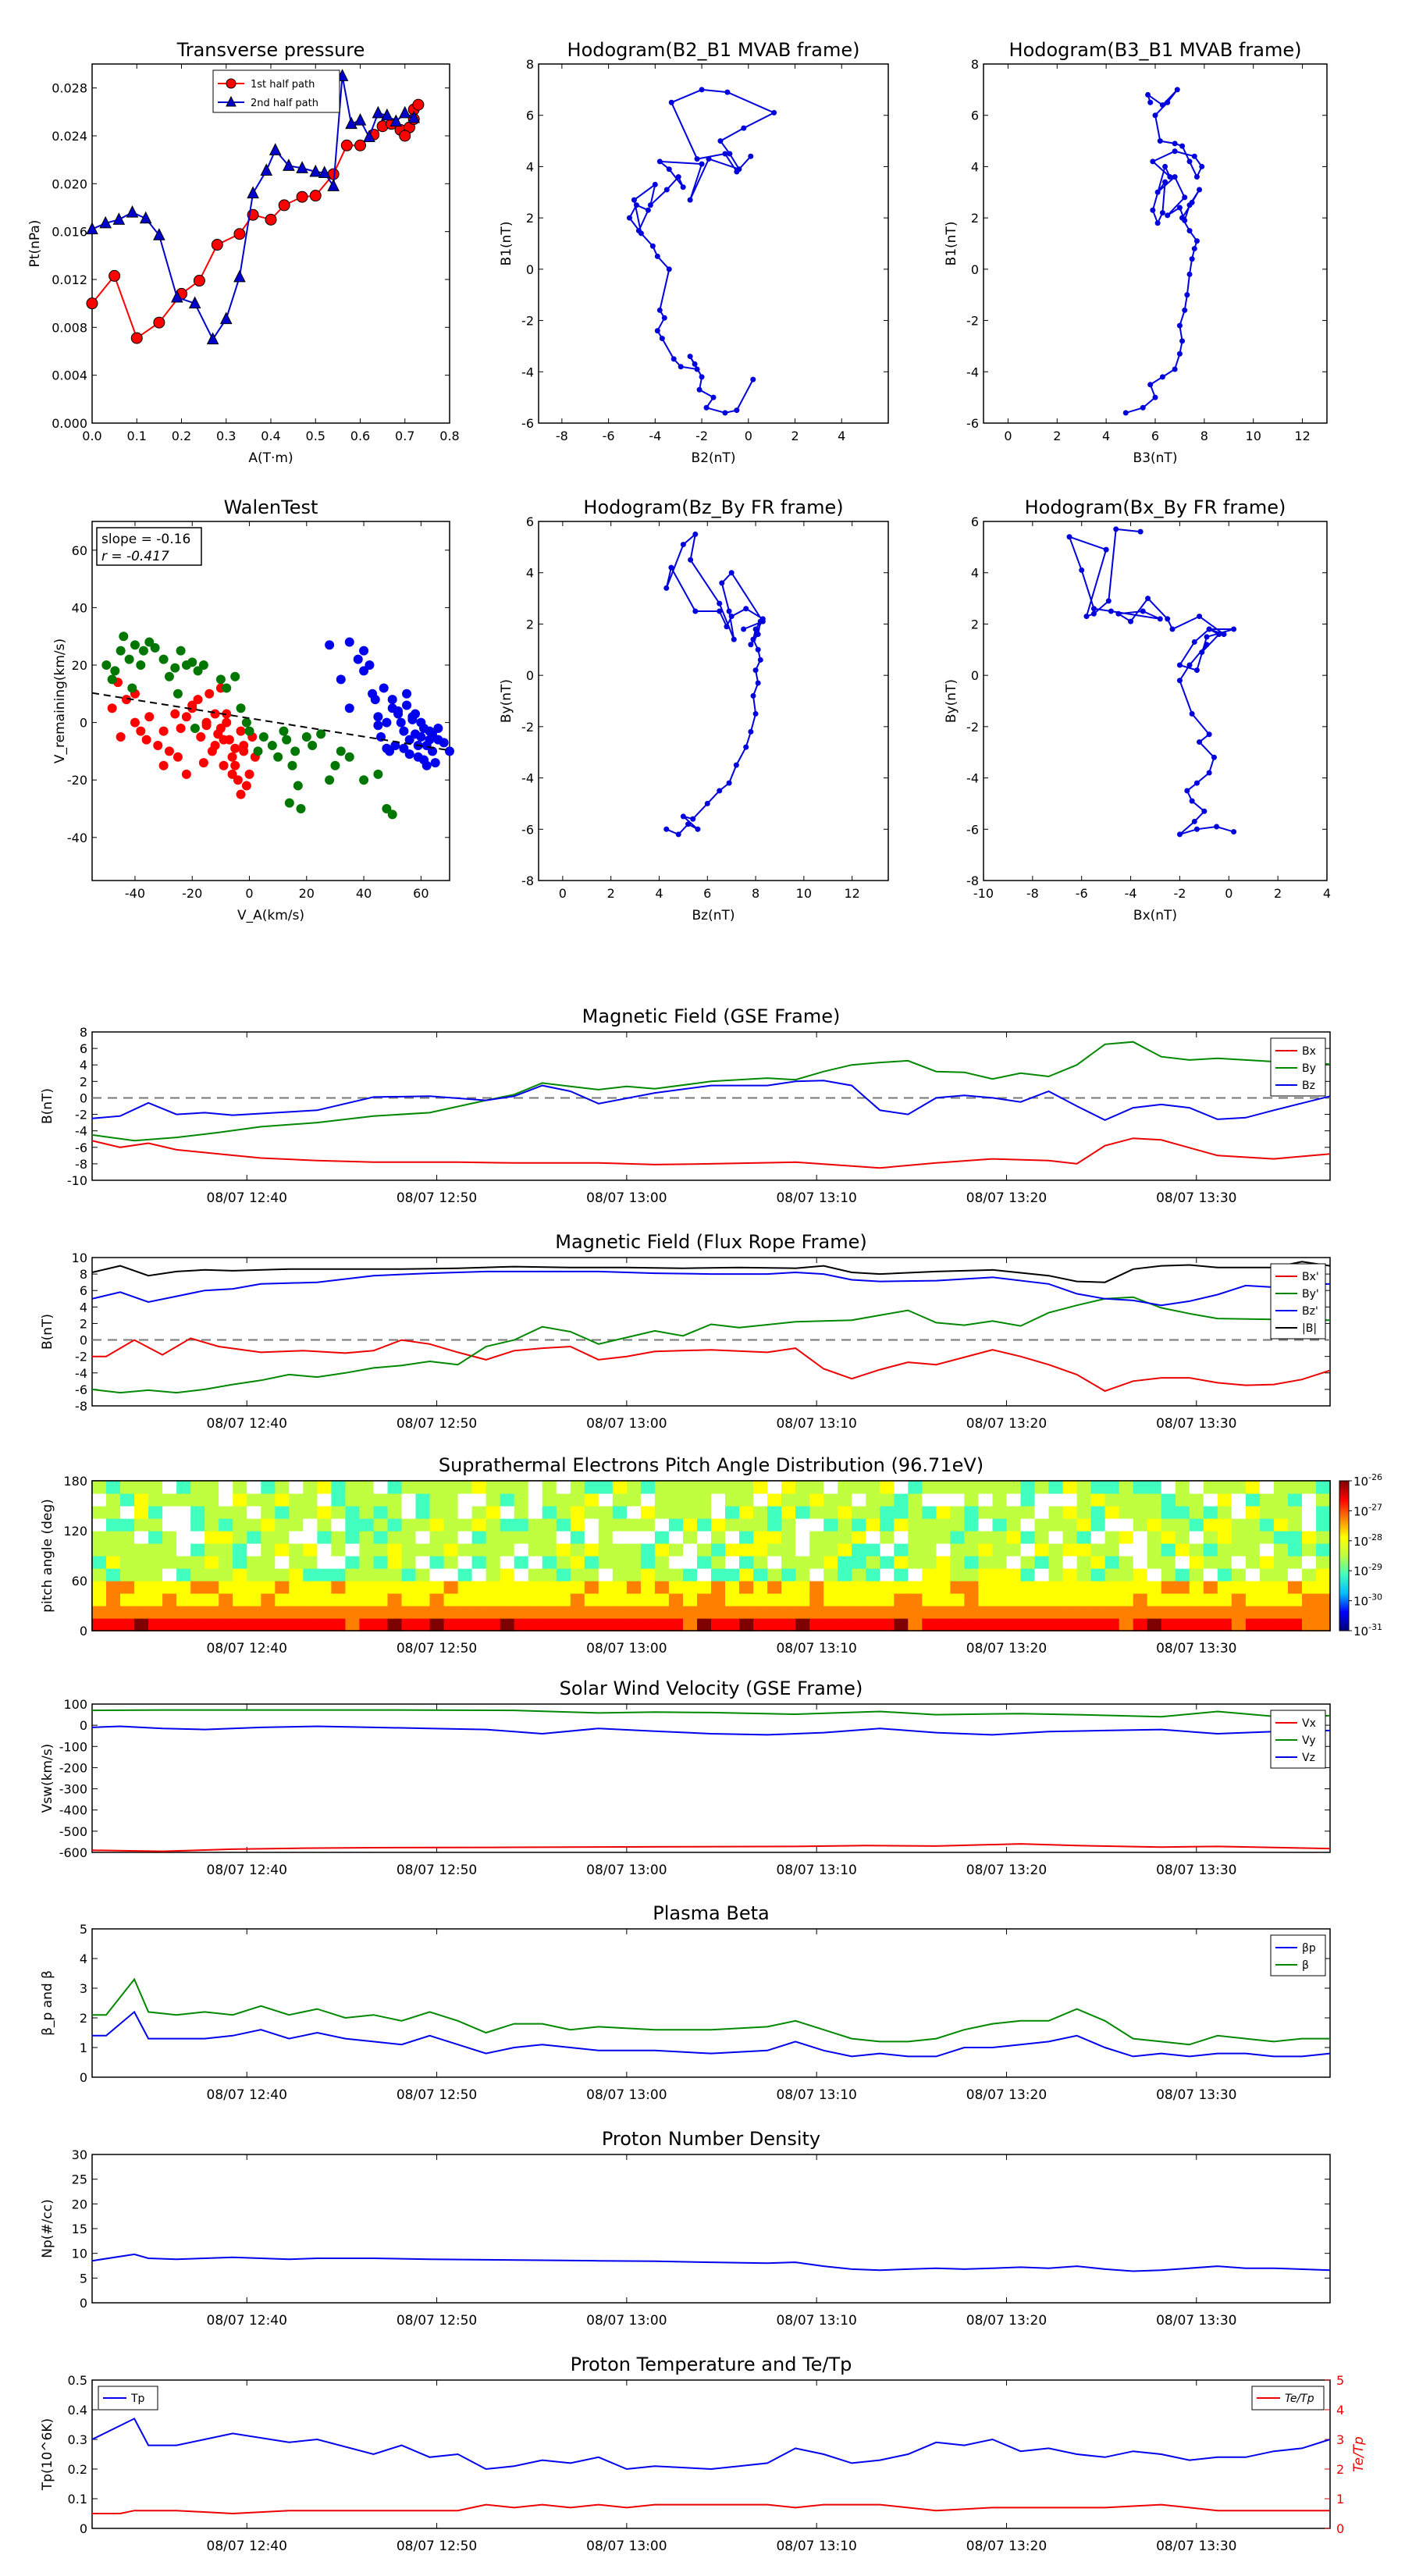 This screenshot has height=2576, width=1405. What do you see at coordinates (1367, 1570) in the screenshot?
I see `colorbar-label: 10-29` at bounding box center [1367, 1570].